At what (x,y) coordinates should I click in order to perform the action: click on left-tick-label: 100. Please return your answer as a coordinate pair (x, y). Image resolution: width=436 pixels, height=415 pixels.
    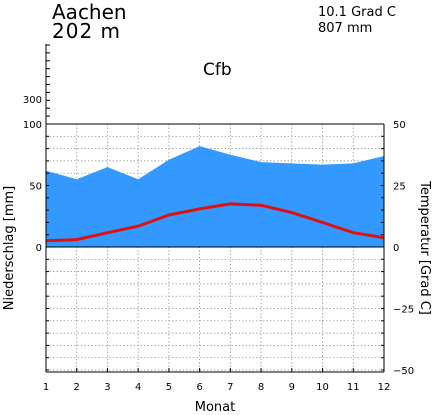
    Looking at the image, I should click on (32, 125).